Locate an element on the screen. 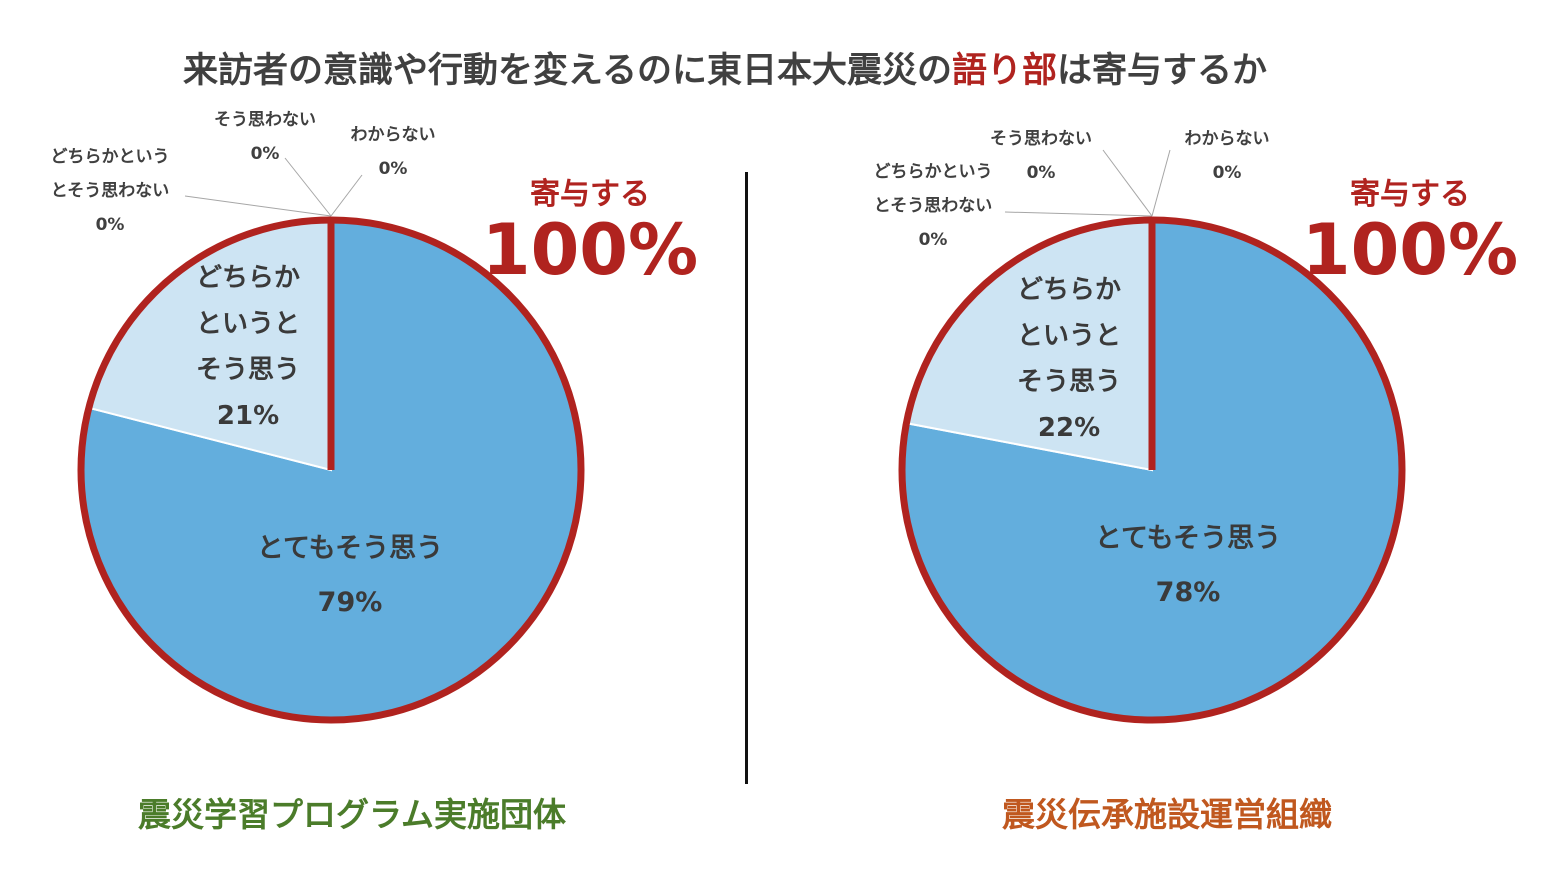  right-label-somewhat-agree: どちらか というと そう思う 22% is located at coordinates (1069, 359).